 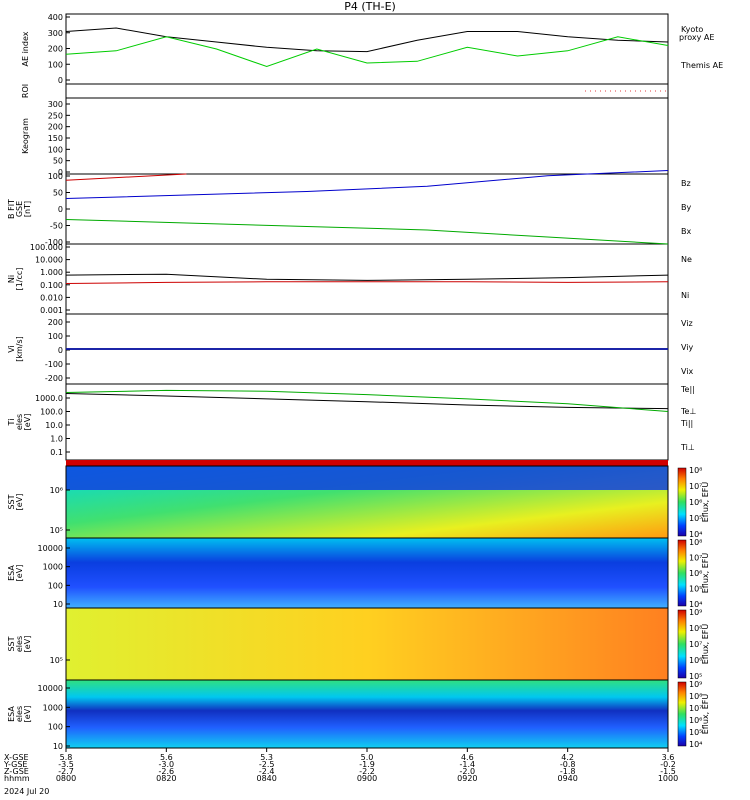 What do you see at coordinates (668, 771) in the screenshot?
I see `x-tick-label: -1.5` at bounding box center [668, 771].